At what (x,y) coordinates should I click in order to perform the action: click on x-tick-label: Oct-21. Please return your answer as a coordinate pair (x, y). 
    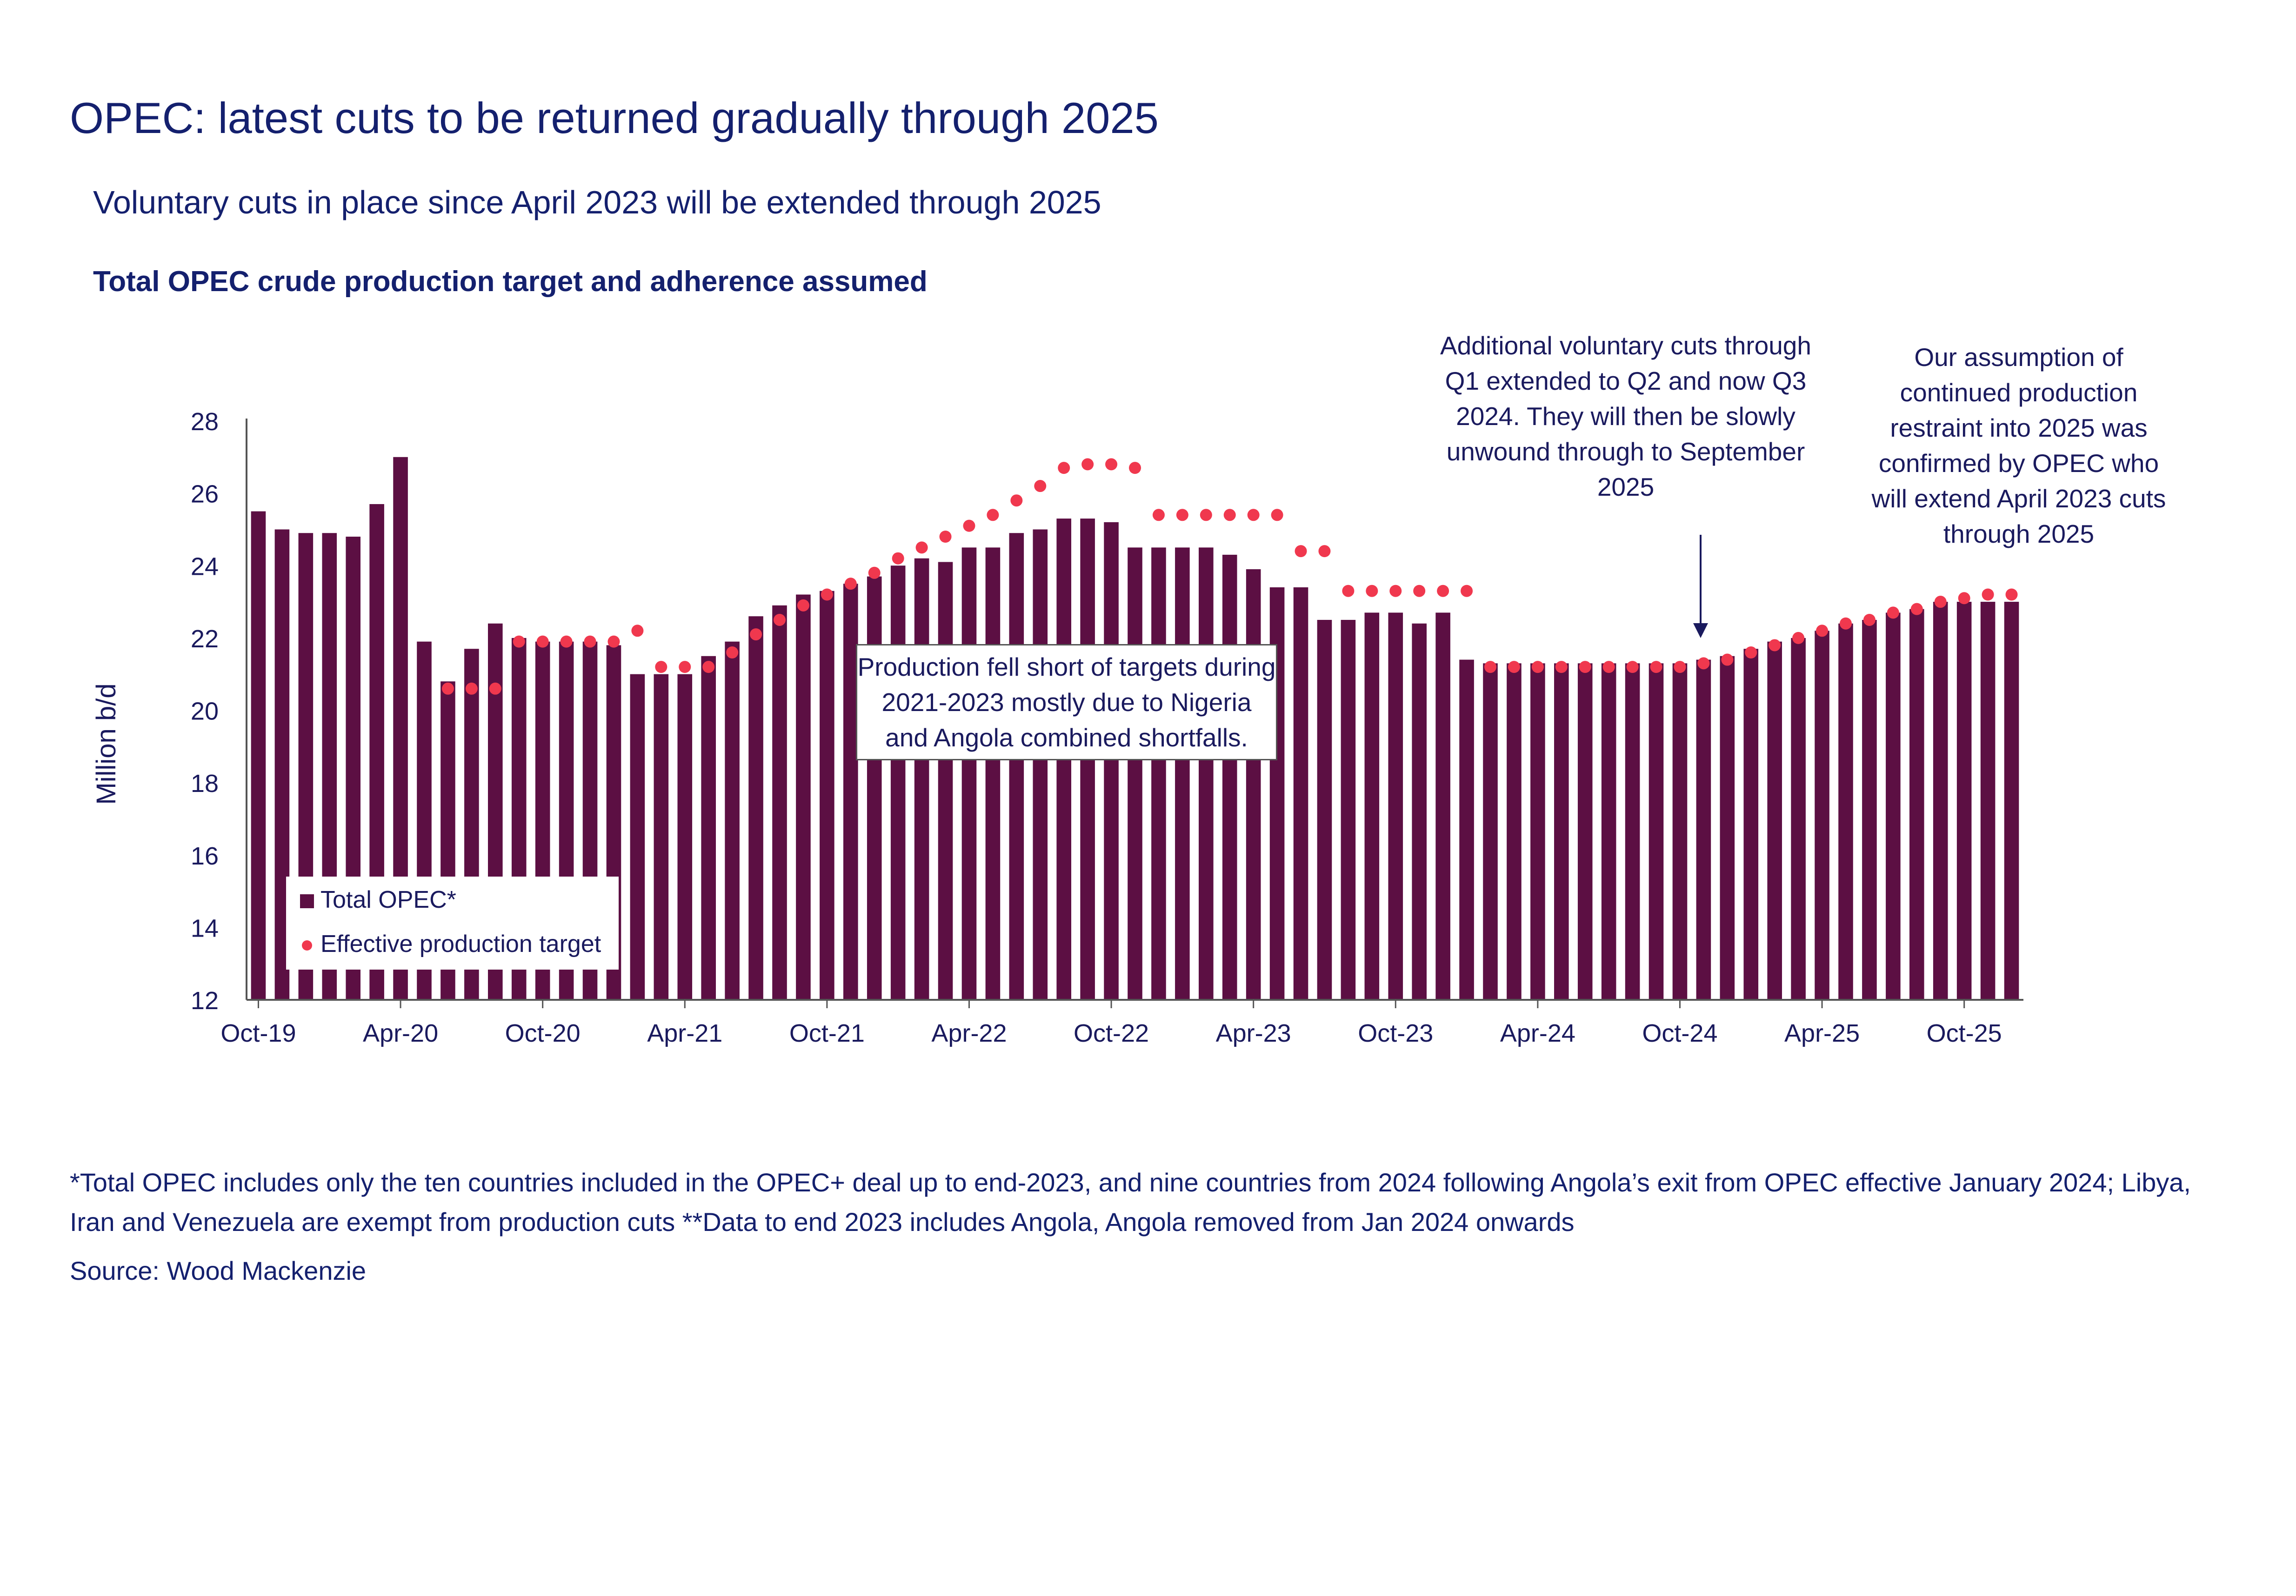
    Looking at the image, I should click on (827, 1033).